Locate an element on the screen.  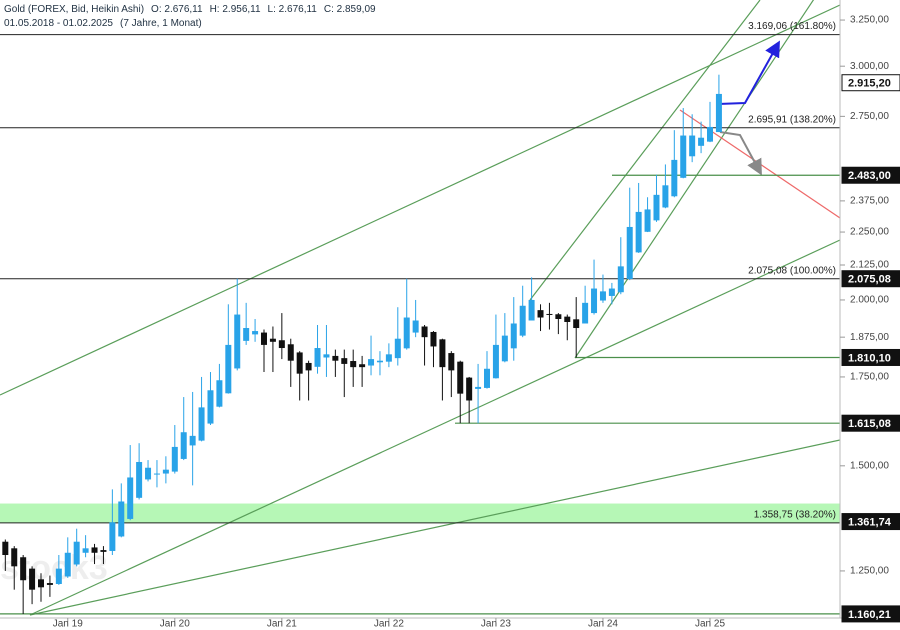
x-tick-label: Jan 24 is located at coordinates (603, 624).